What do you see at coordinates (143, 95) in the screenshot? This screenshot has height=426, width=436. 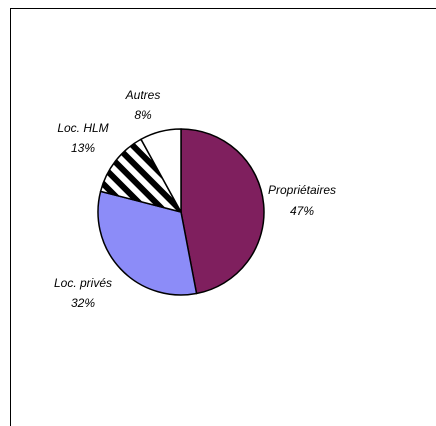 I see `slice-label-autres: Autres` at bounding box center [143, 95].